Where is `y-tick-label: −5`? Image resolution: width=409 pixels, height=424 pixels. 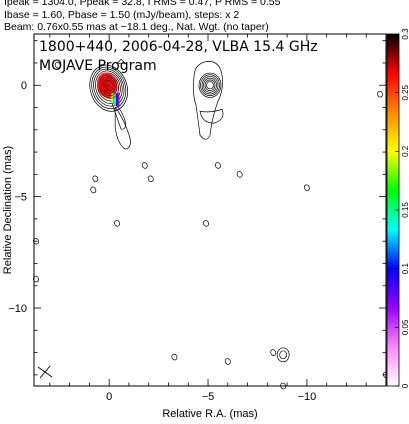
y-tick-label: −5 is located at coordinates (20, 198).